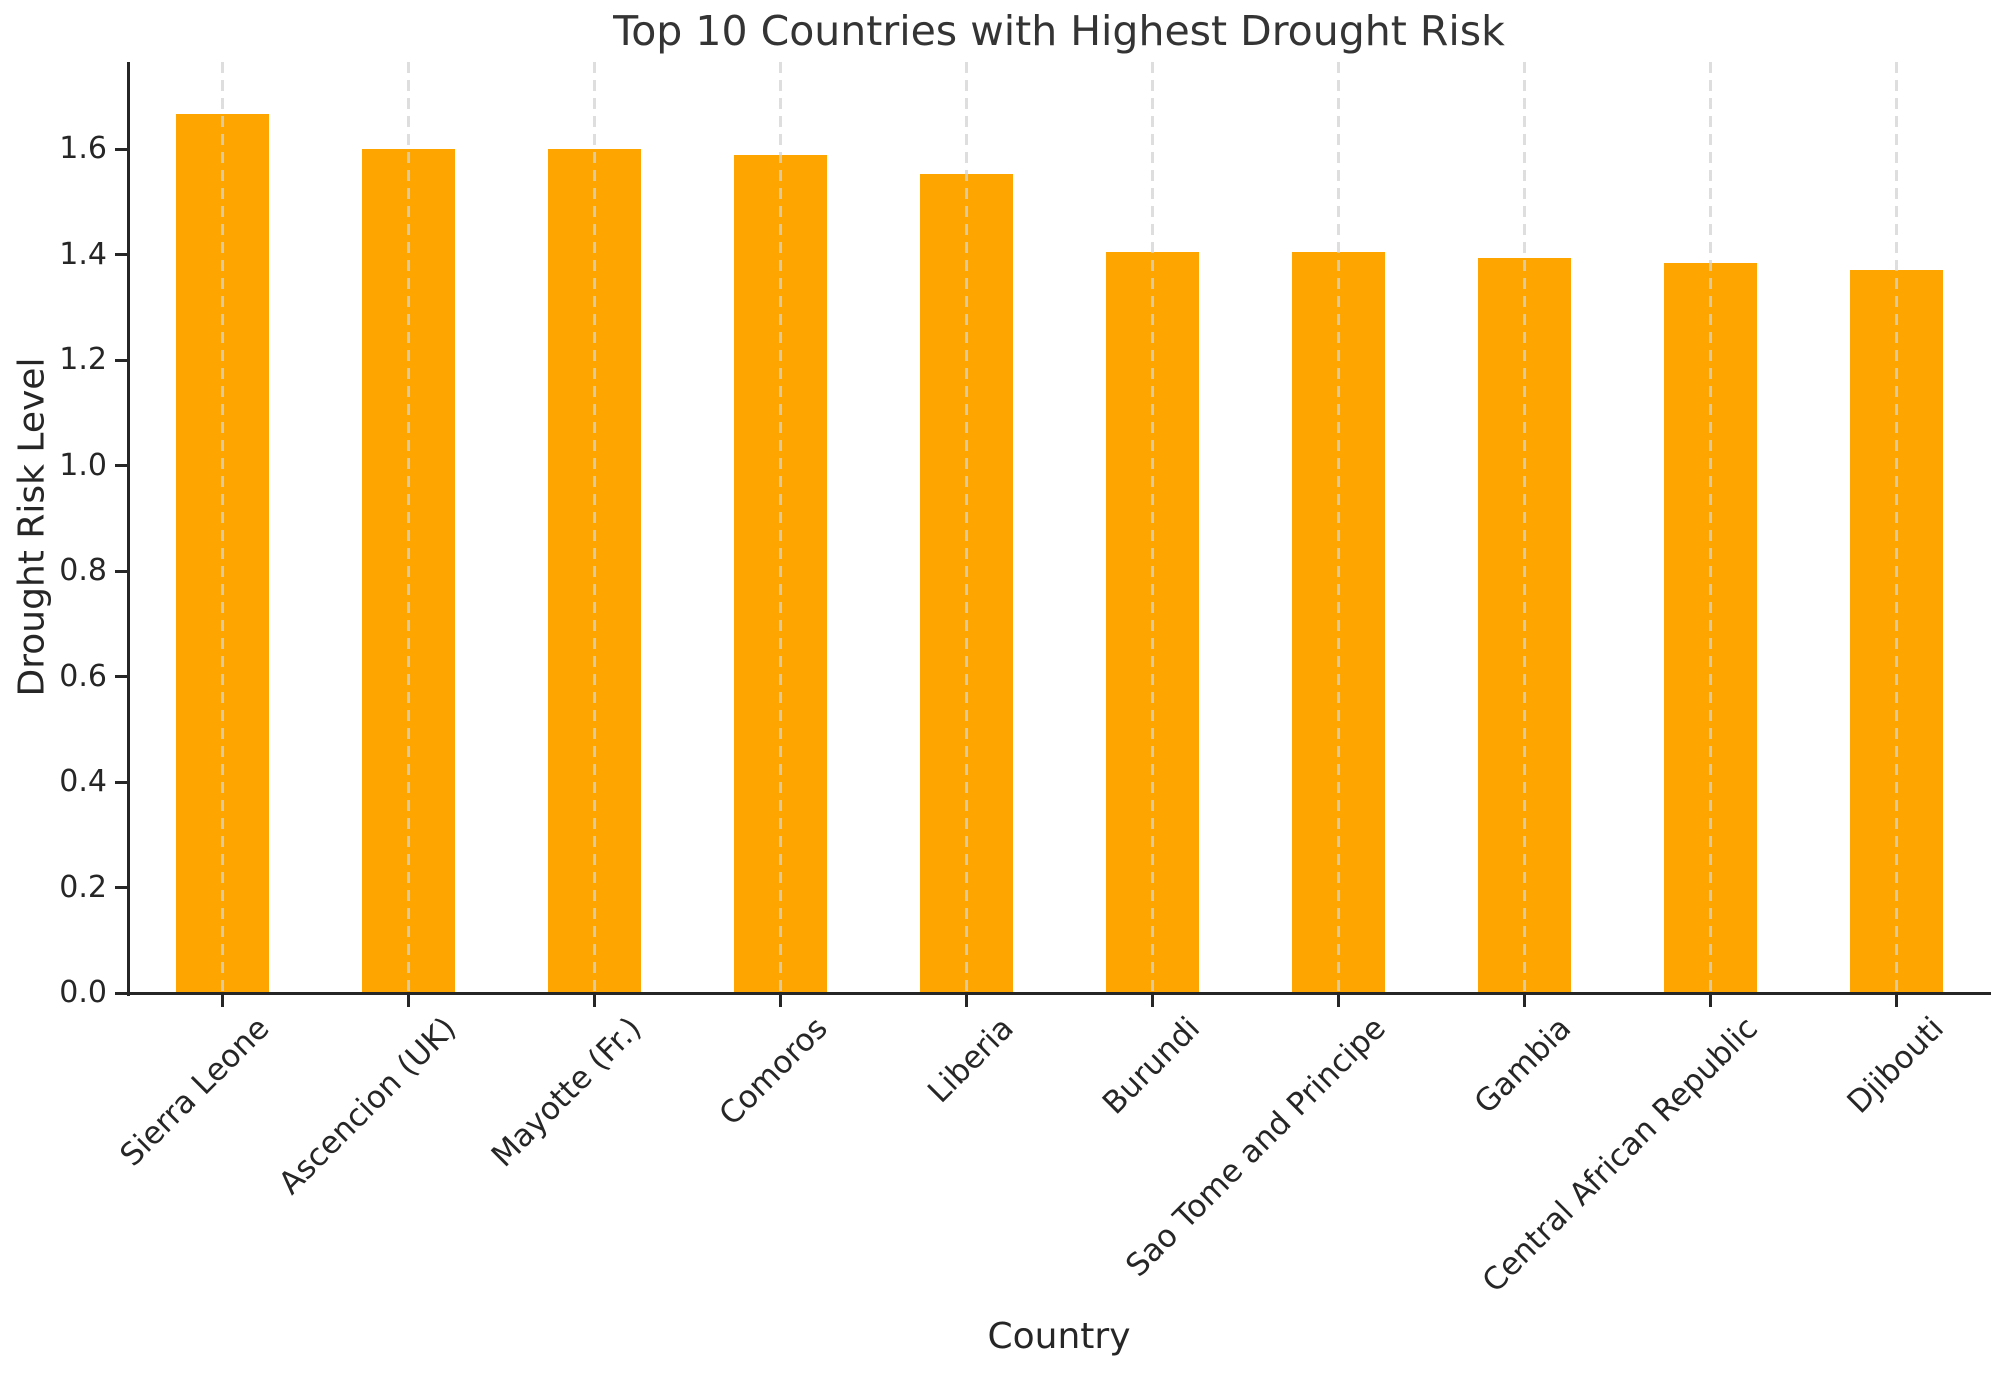 The image size is (2007, 1375). What do you see at coordinates (1059, 993) in the screenshot?
I see `x-axis-line` at bounding box center [1059, 993].